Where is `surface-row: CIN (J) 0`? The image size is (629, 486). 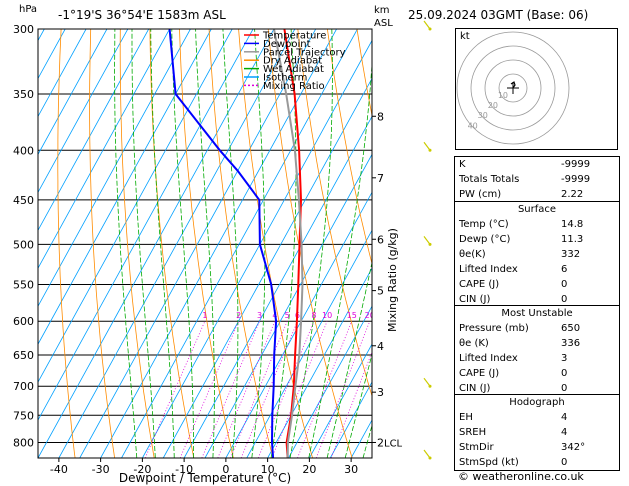 surface-row: CIN (J) 0 is located at coordinates (537, 299).